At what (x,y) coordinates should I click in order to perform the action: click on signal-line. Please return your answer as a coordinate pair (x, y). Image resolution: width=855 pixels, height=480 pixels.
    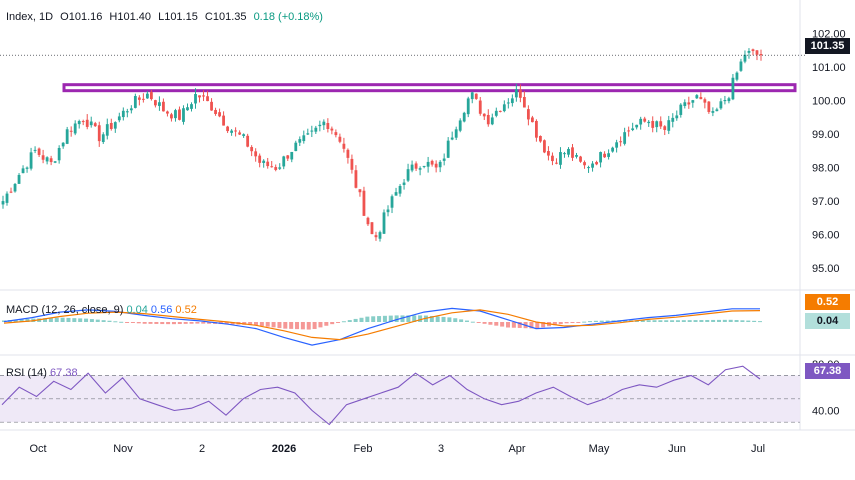
    Looking at the image, I should click on (382, 325).